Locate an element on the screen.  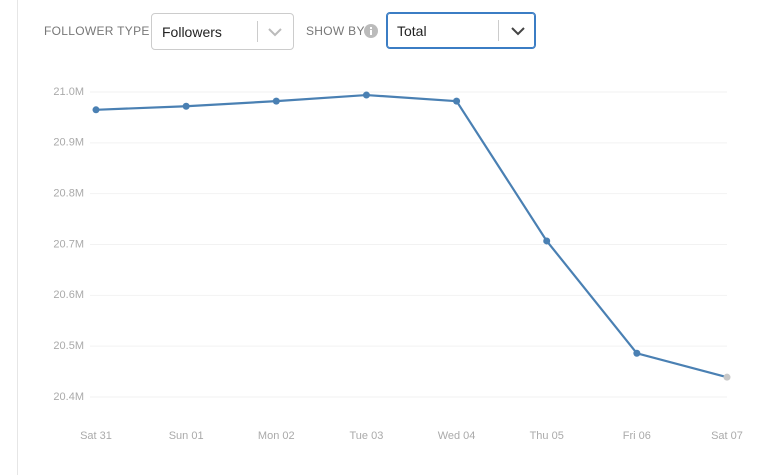
x-tick-label: Mon 02 is located at coordinates (276, 436).